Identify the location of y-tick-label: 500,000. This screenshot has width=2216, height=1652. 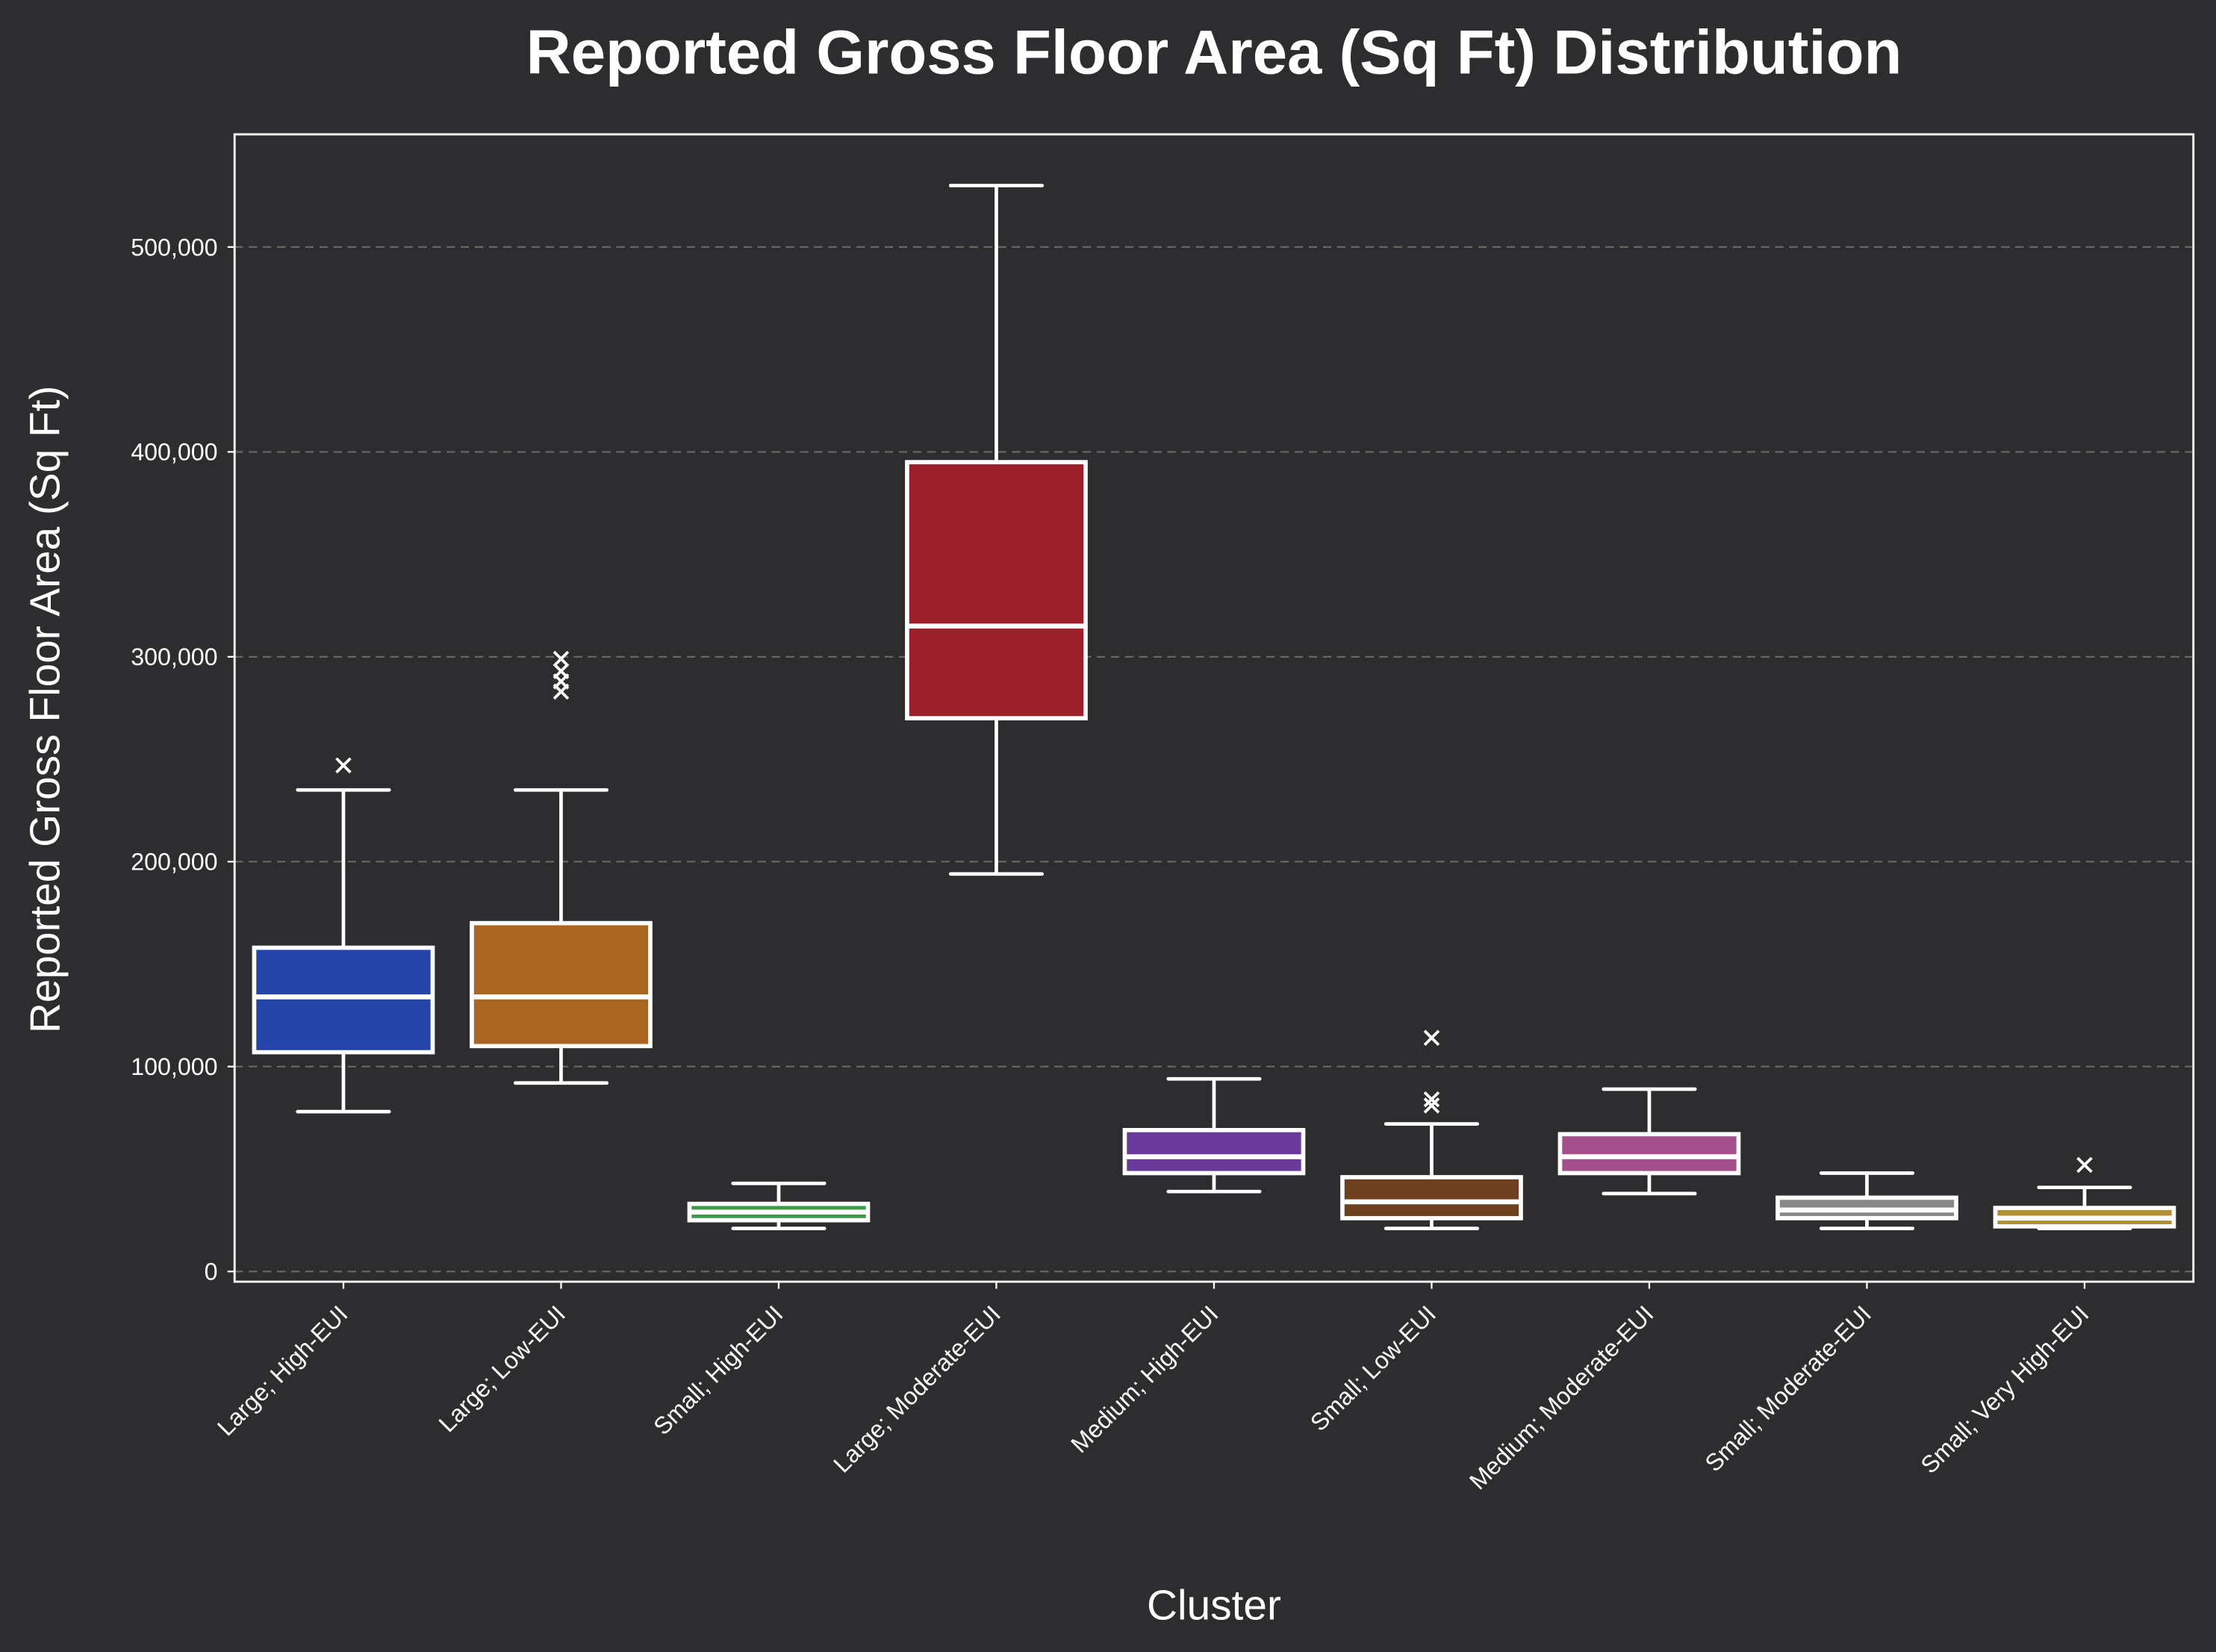
(174, 247).